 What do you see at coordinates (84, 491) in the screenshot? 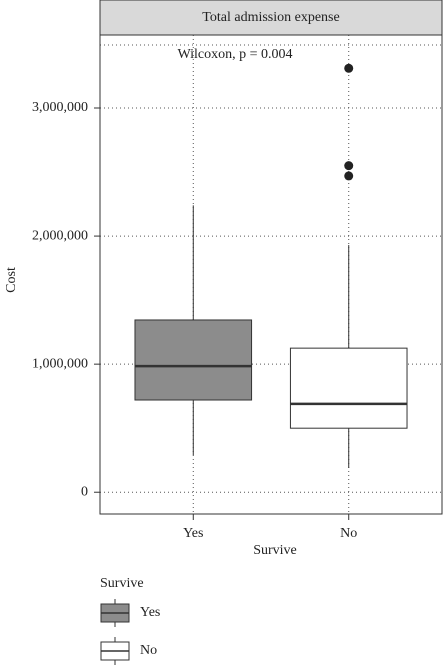
I see `y-tick-label: 0` at bounding box center [84, 491].